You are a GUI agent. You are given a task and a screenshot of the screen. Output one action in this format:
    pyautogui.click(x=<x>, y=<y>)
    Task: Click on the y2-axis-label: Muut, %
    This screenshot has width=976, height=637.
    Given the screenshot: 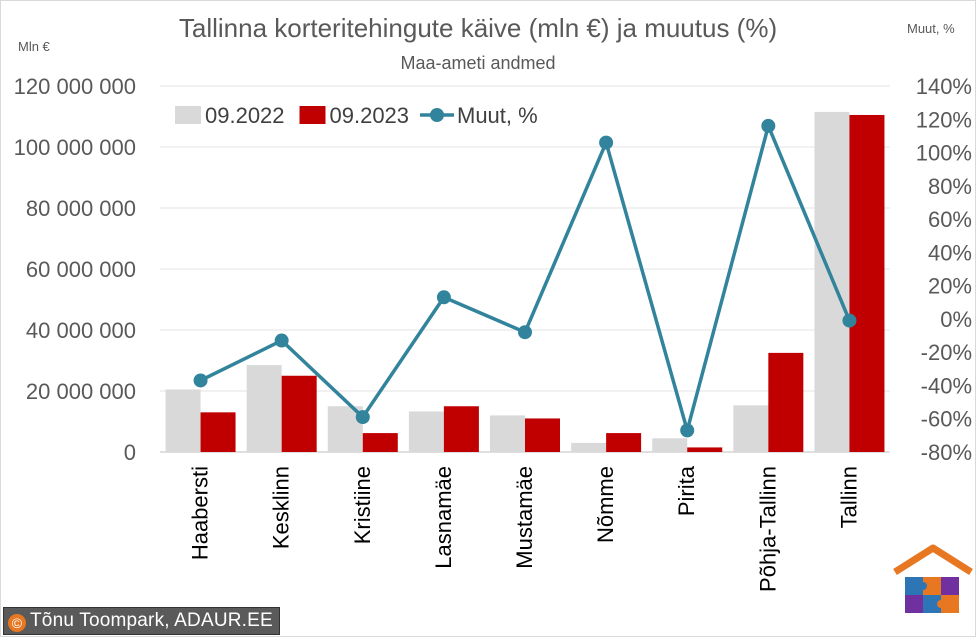 What is the action you would take?
    pyautogui.click(x=931, y=28)
    